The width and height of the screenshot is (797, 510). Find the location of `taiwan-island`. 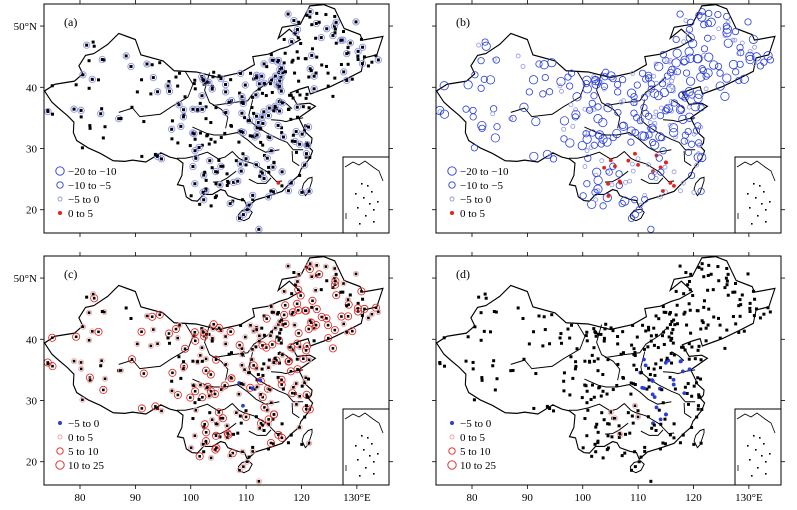

taiwan-island is located at coordinates (699, 438).